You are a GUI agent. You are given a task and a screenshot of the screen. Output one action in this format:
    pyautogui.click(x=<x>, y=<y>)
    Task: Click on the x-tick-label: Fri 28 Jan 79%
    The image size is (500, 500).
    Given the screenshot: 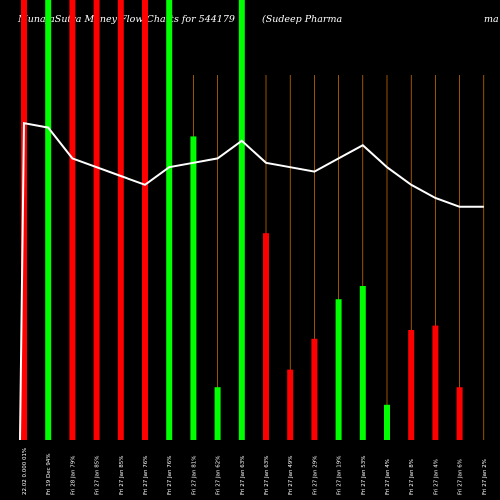 What is the action you would take?
    pyautogui.click(x=73, y=476)
    